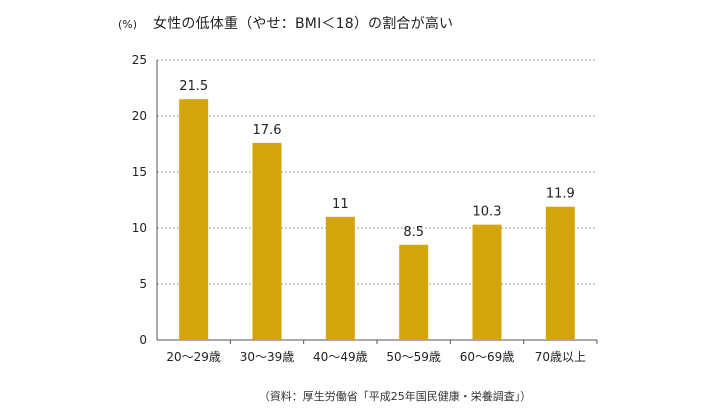  I want to click on data-label-1: 21.5, so click(193, 86).